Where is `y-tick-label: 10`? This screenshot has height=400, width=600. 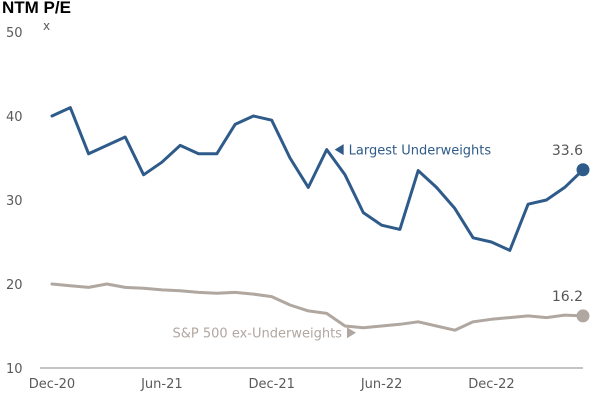 y-tick-label: 10 is located at coordinates (14, 369).